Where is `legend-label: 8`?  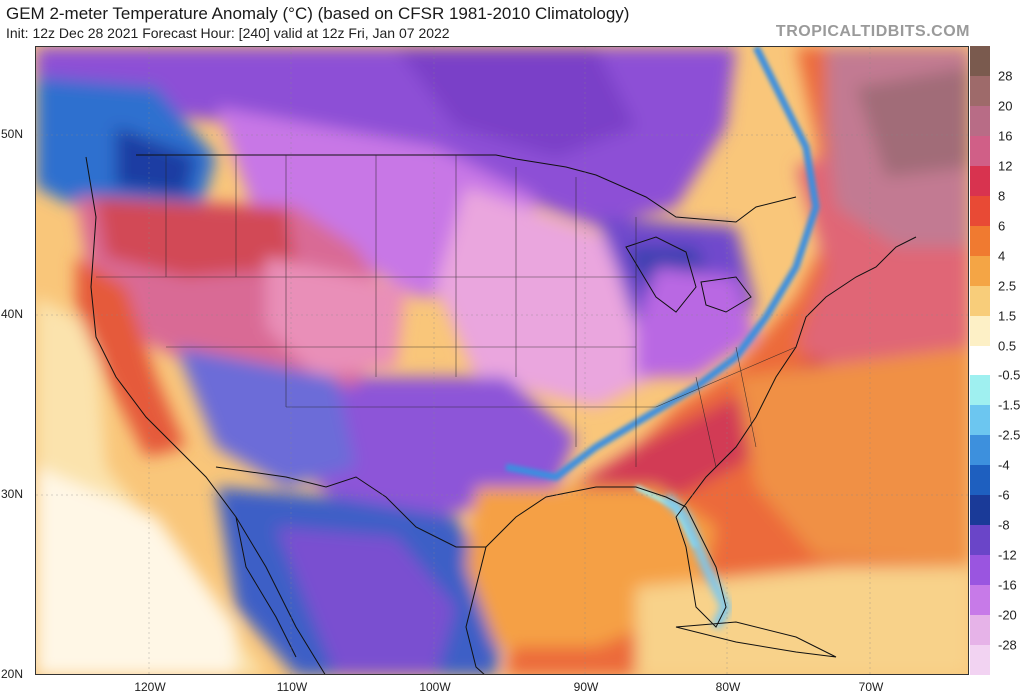 legend-label: 8 is located at coordinates (1002, 196).